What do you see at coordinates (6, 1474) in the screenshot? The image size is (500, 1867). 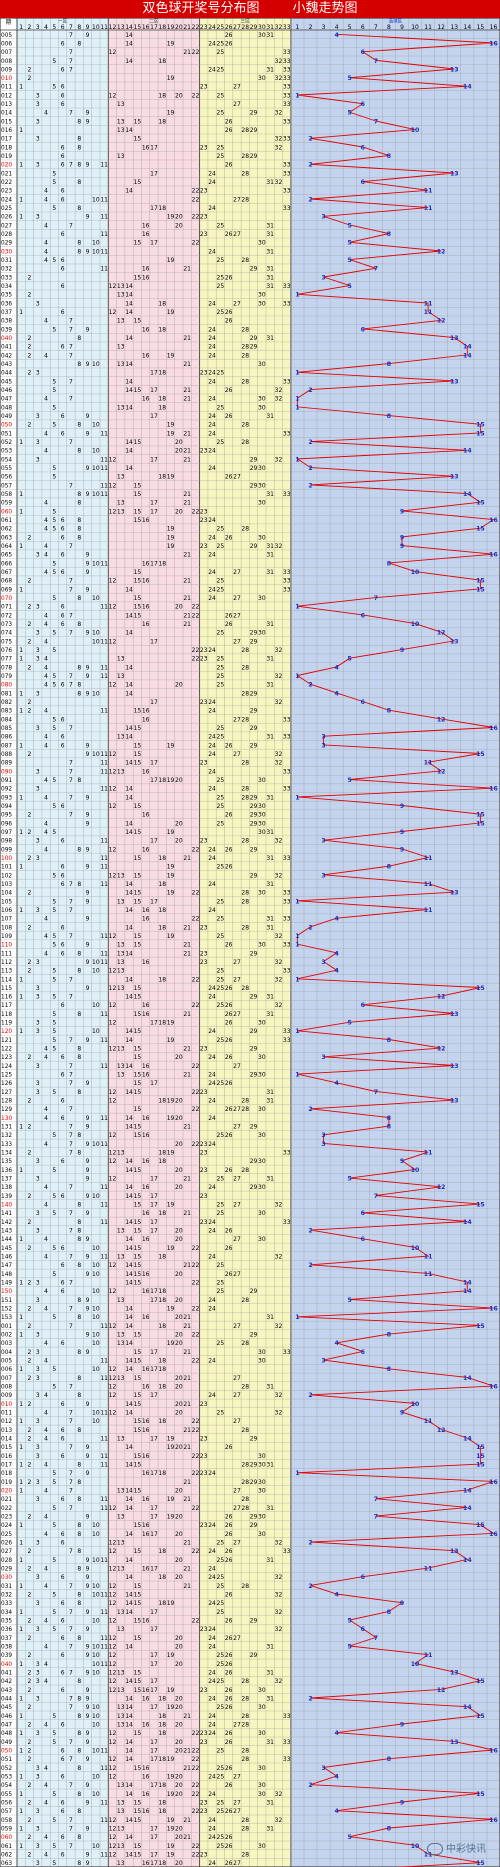 I see `issue-number: 018` at bounding box center [6, 1474].